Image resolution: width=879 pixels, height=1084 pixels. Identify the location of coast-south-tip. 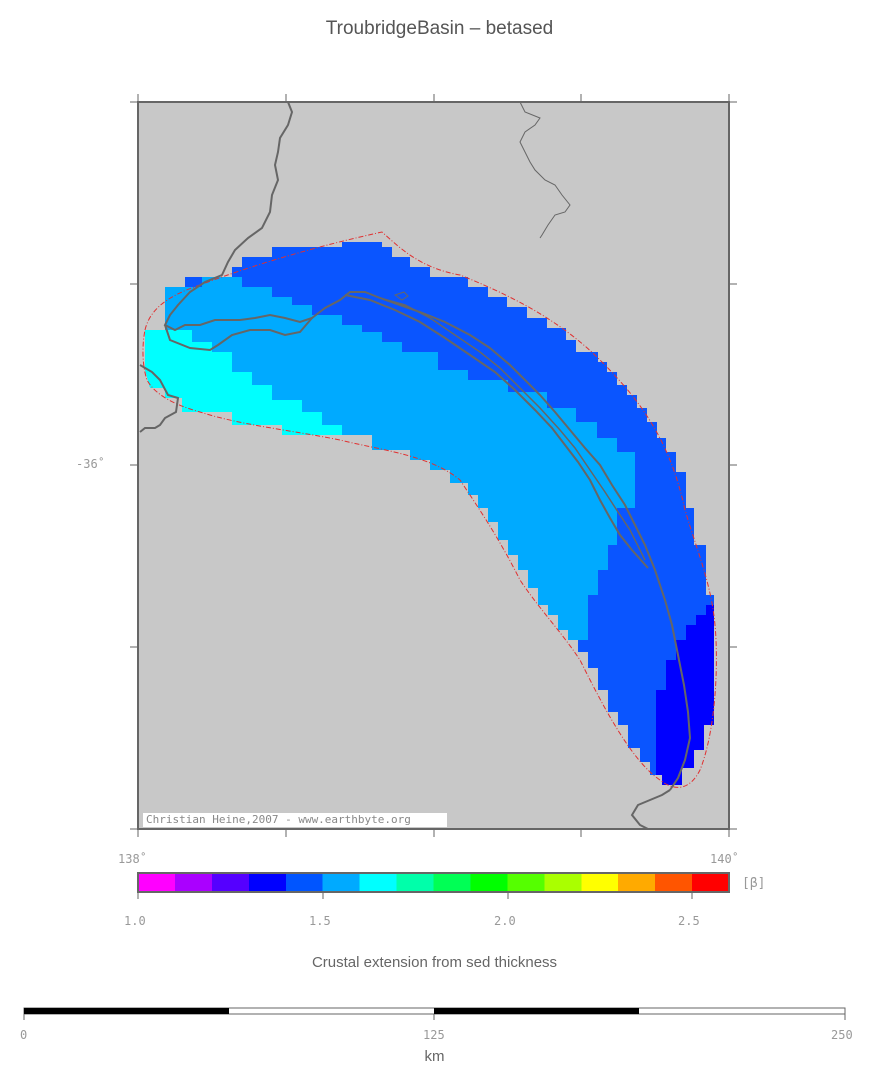
(650, 809).